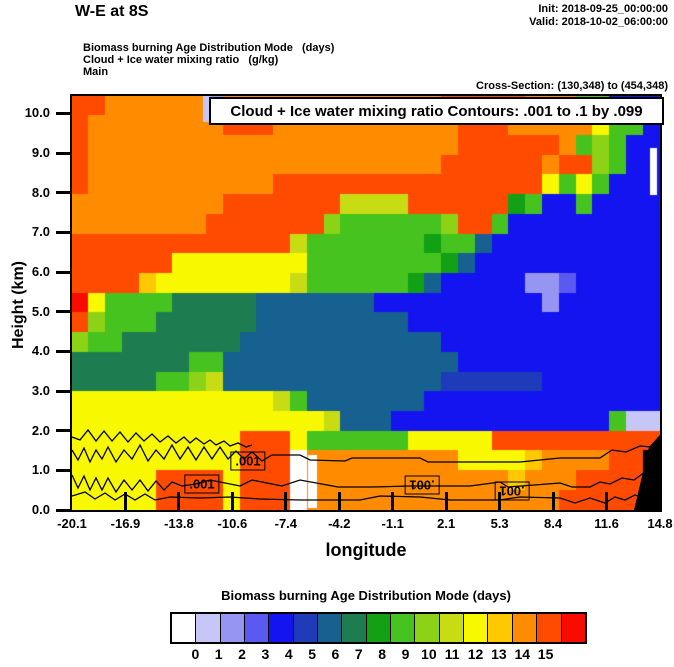  What do you see at coordinates (125, 523) in the screenshot?
I see `x-tick-label: -16.9` at bounding box center [125, 523].